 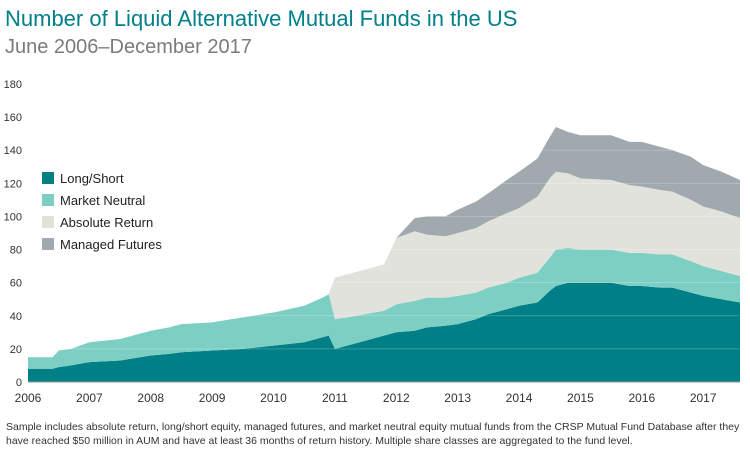 What do you see at coordinates (89, 398) in the screenshot?
I see `x-tick-label: 2007` at bounding box center [89, 398].